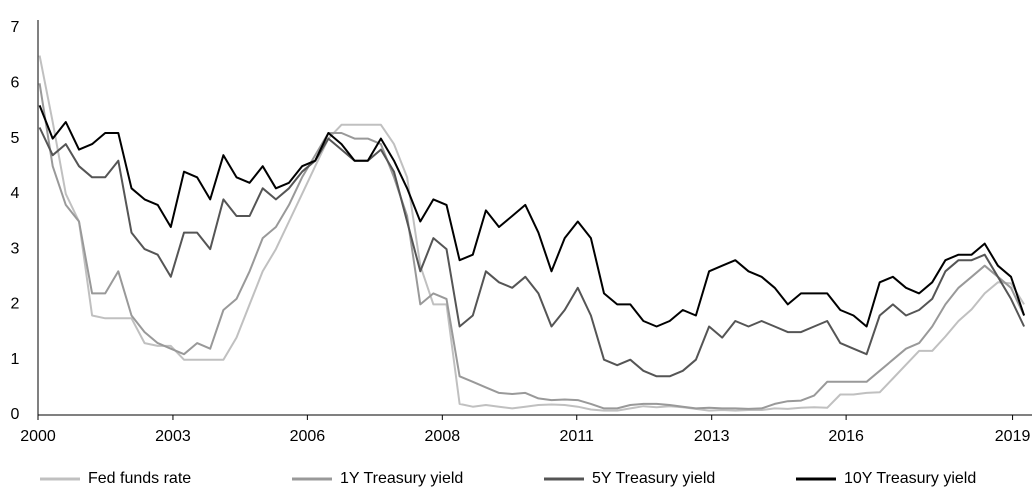 The width and height of the screenshot is (1035, 490). I want to click on y-tick-label: 7, so click(15, 27).